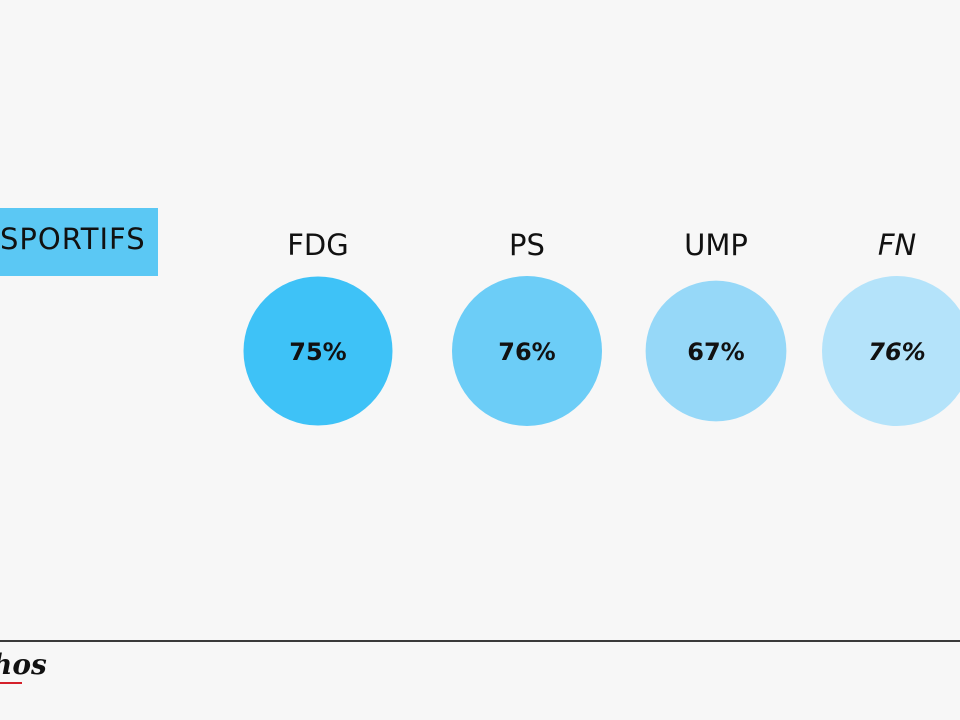 The width and height of the screenshot is (960, 720). Describe the element at coordinates (897, 245) in the screenshot. I see `category-label-fn: FN` at that location.